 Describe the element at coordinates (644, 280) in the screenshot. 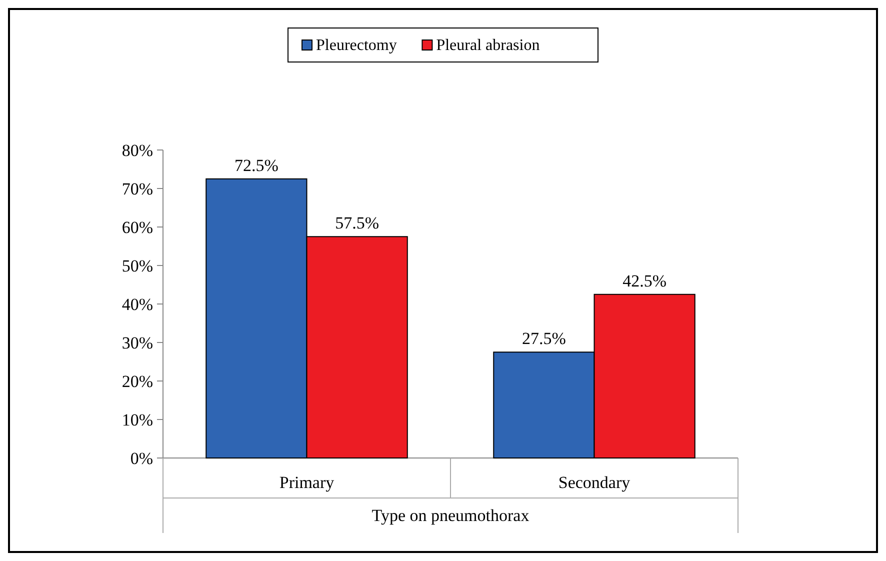

I see `data-label: 42.5%` at that location.